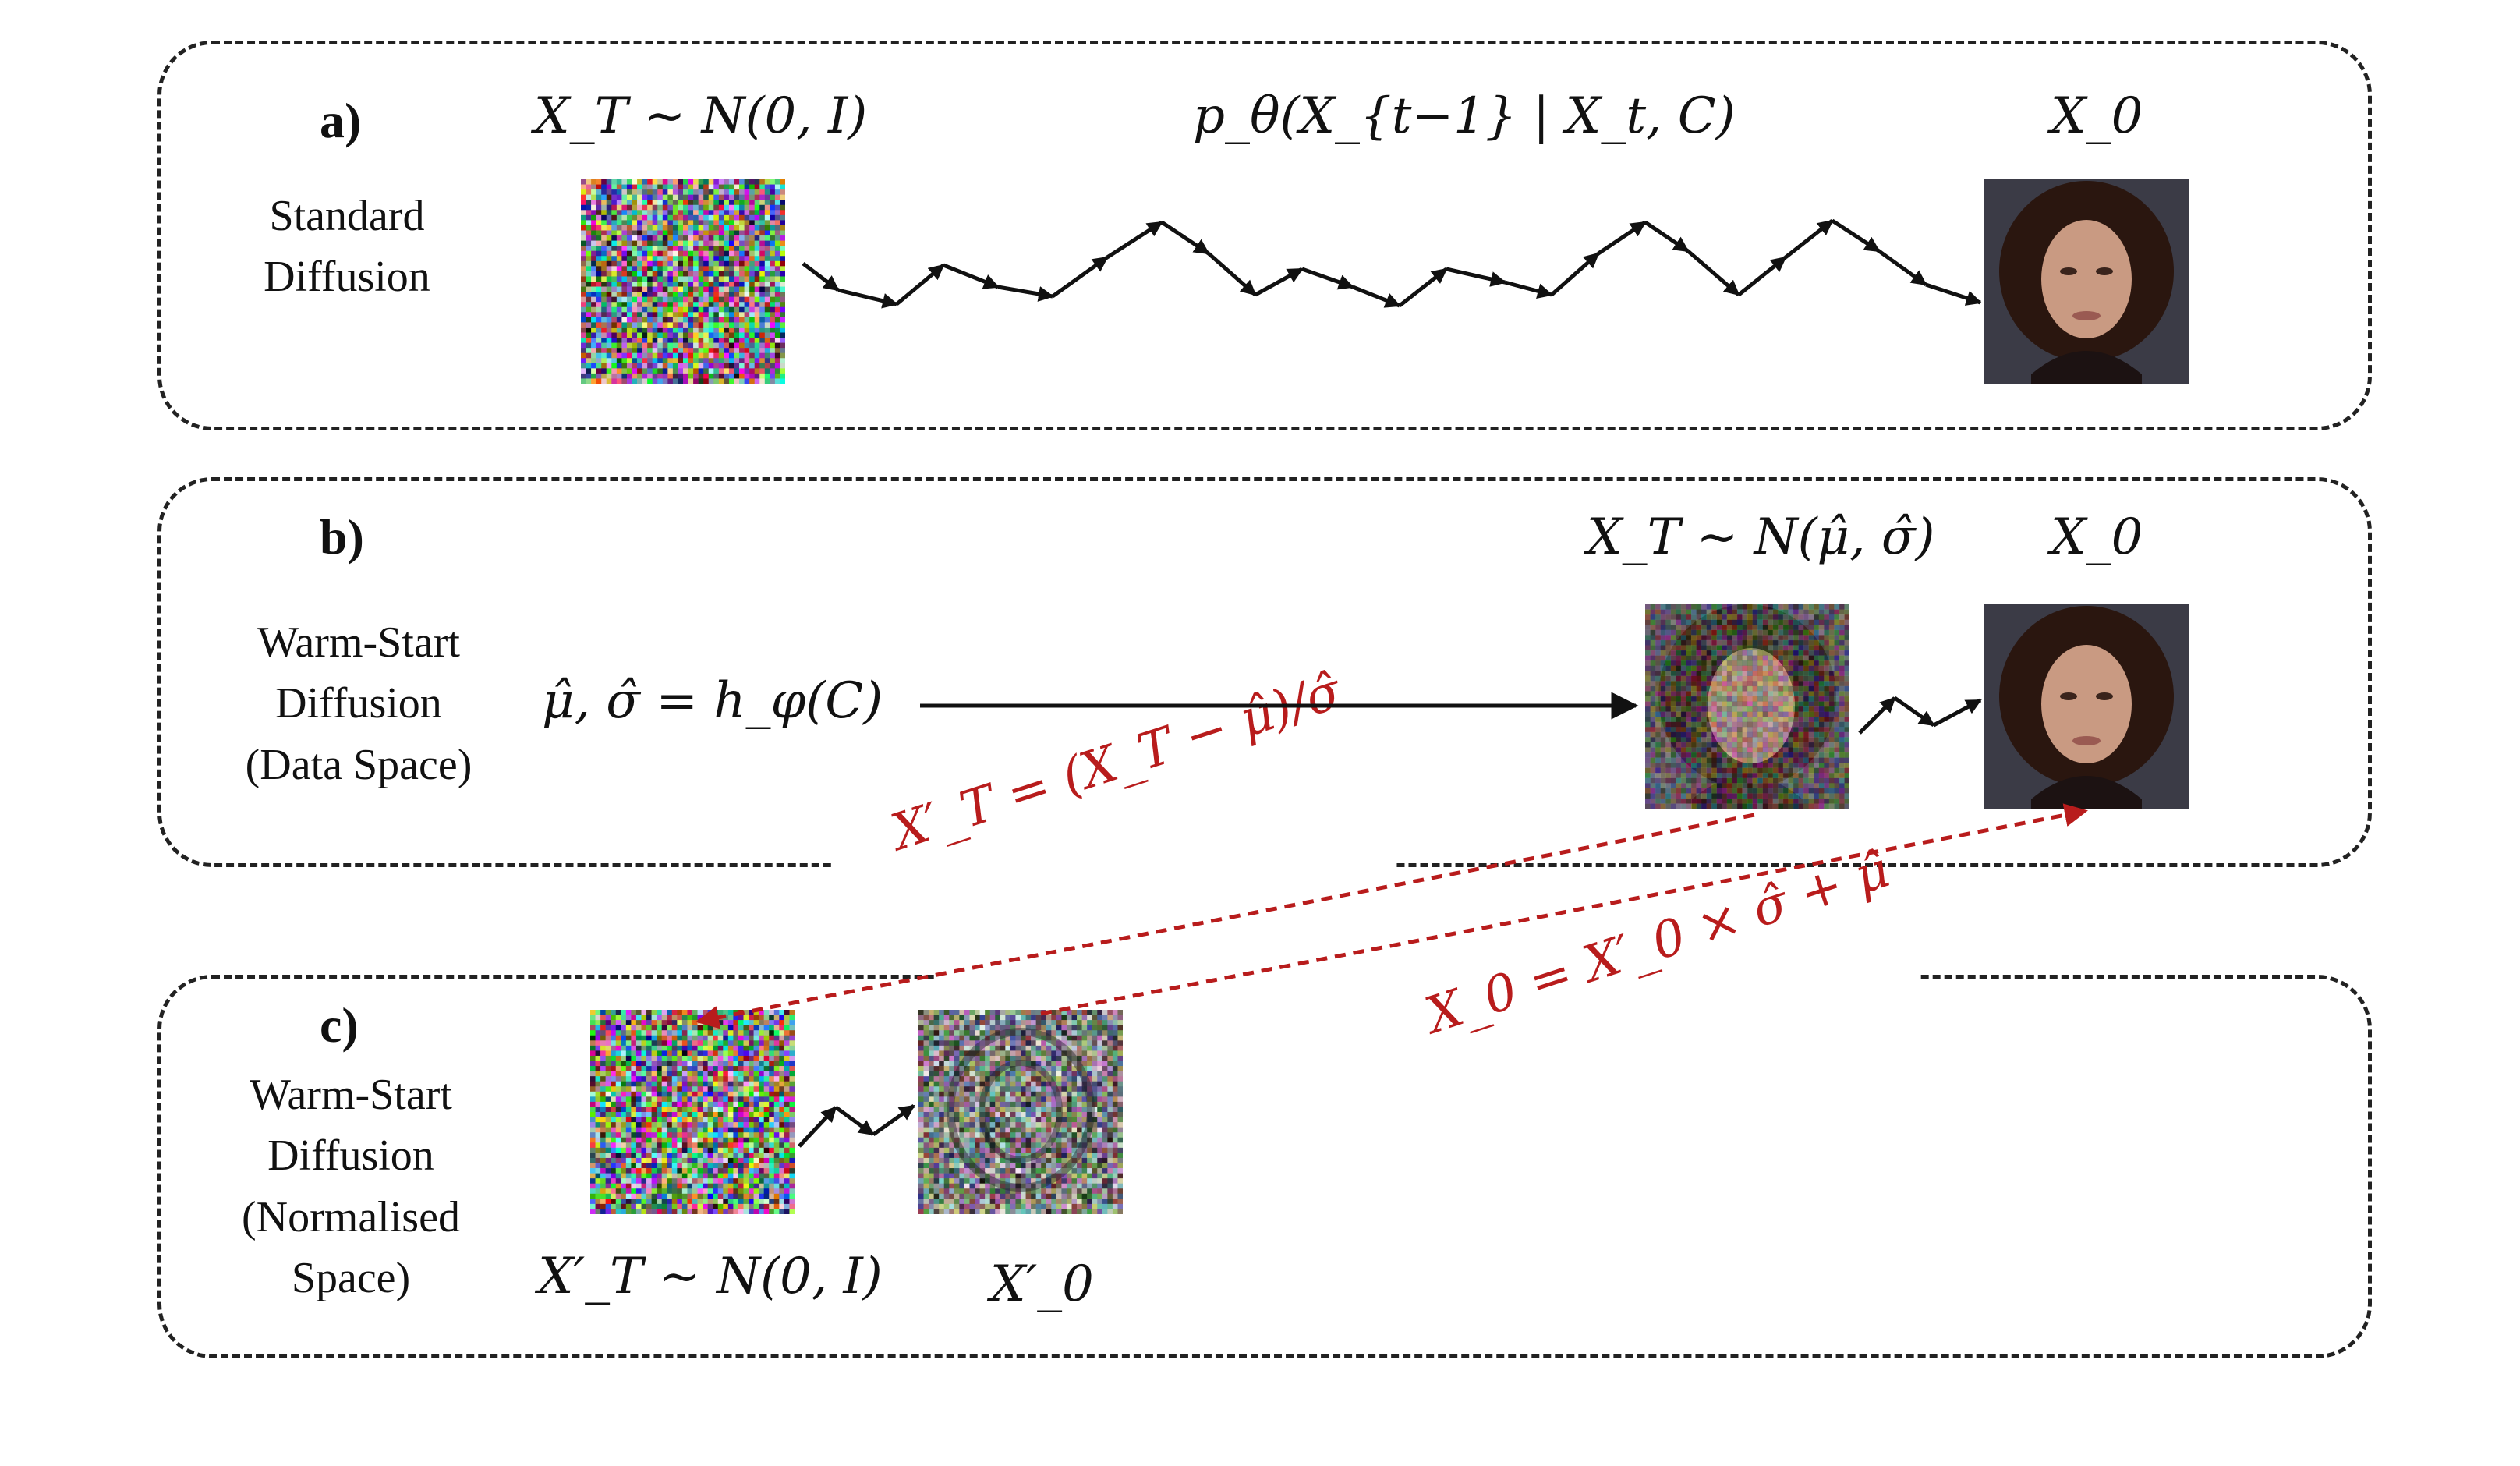  I want to click on panel-c-title-line3: (Normalised, so click(351, 1216).